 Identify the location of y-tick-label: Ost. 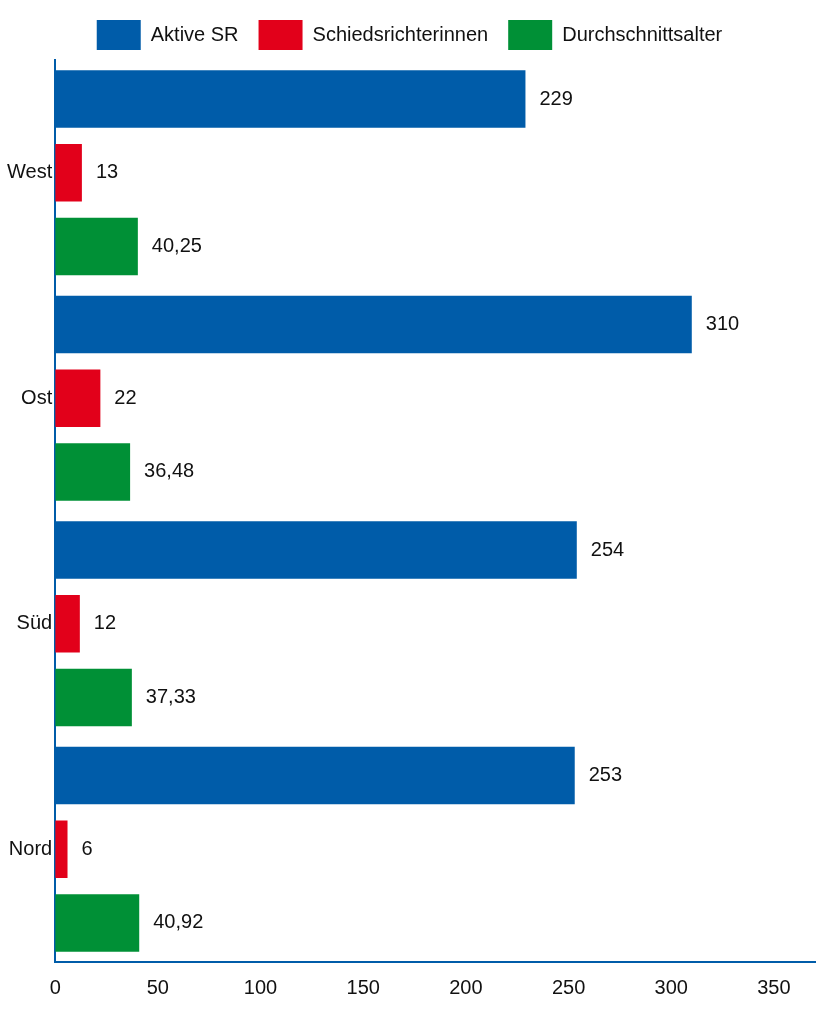
(37, 396).